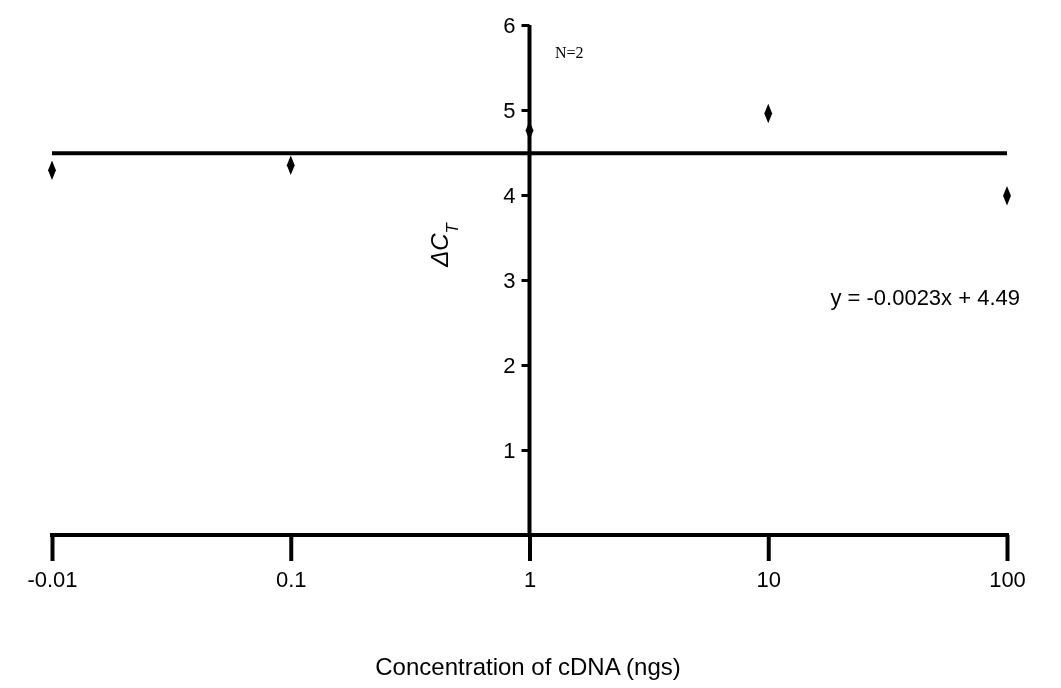 This screenshot has height=688, width=1061. Describe the element at coordinates (291, 579) in the screenshot. I see `x-tick-label: 0.1` at that location.